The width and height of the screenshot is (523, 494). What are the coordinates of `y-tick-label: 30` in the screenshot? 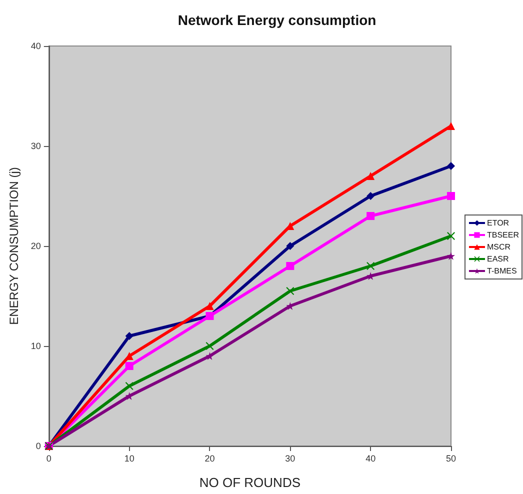 It's located at (35, 146).